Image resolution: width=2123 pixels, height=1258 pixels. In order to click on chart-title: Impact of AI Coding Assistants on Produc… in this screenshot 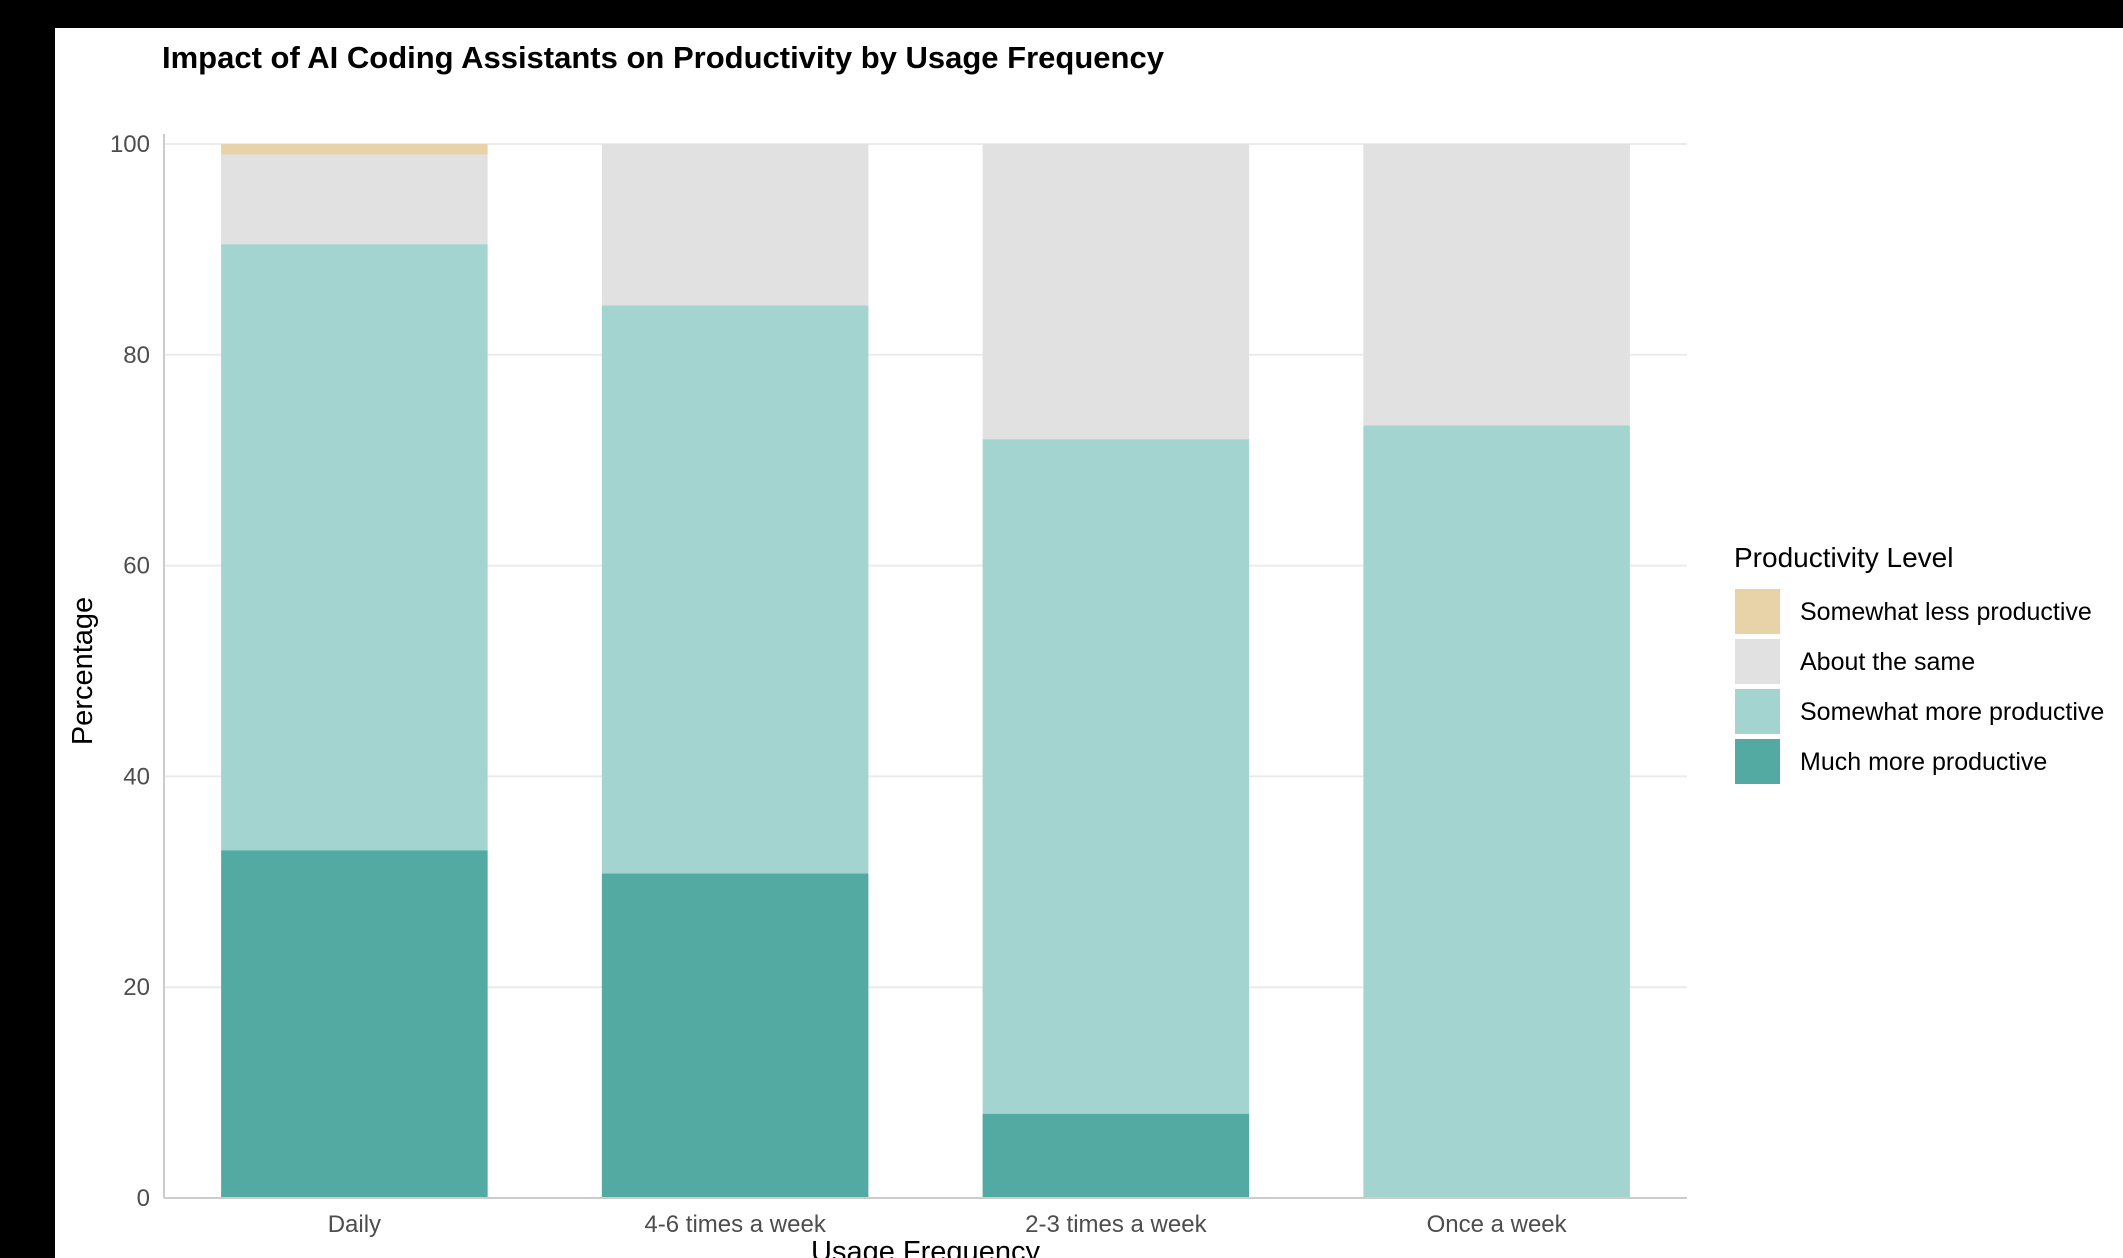, I will do `click(663, 57)`.